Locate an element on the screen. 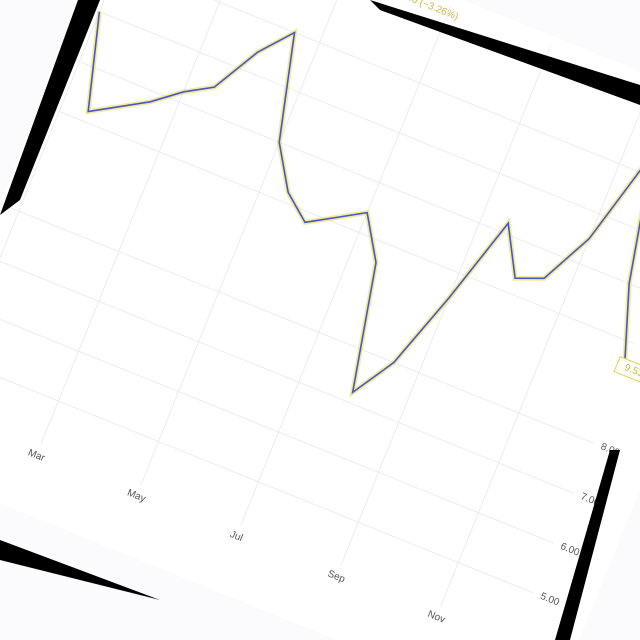 This screenshot has width=640, height=640. last-price-box is located at coordinates (626, 371).